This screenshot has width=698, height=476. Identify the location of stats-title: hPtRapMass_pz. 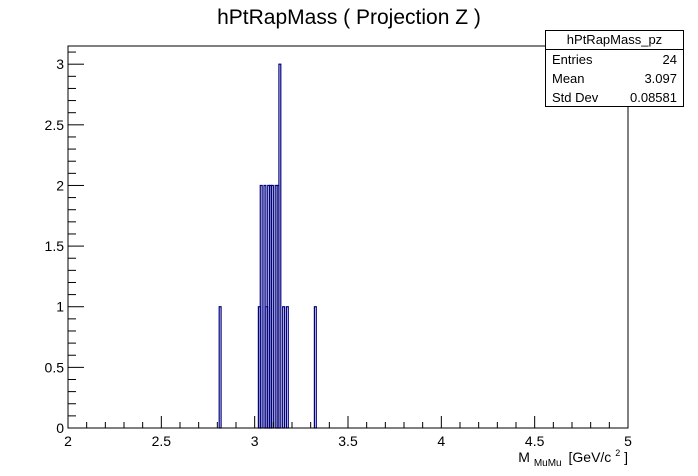
(614, 40).